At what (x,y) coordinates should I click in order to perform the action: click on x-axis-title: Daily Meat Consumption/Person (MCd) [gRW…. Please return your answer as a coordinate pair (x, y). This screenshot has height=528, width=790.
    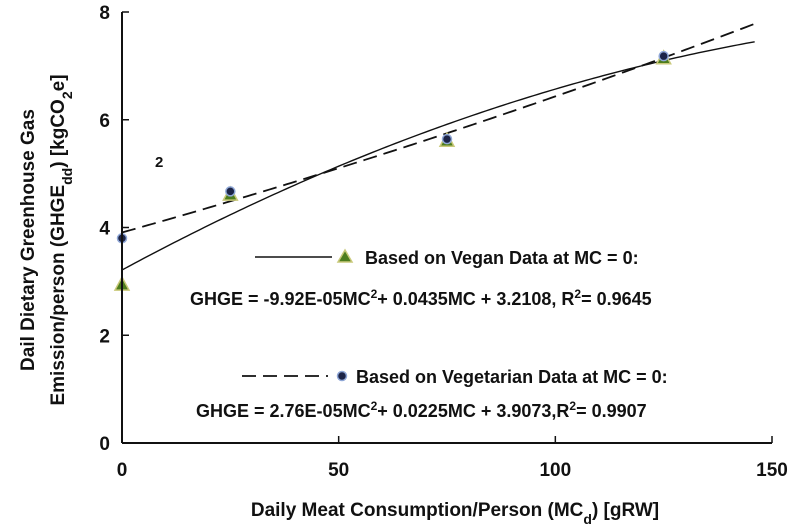
    Looking at the image, I should click on (455, 513).